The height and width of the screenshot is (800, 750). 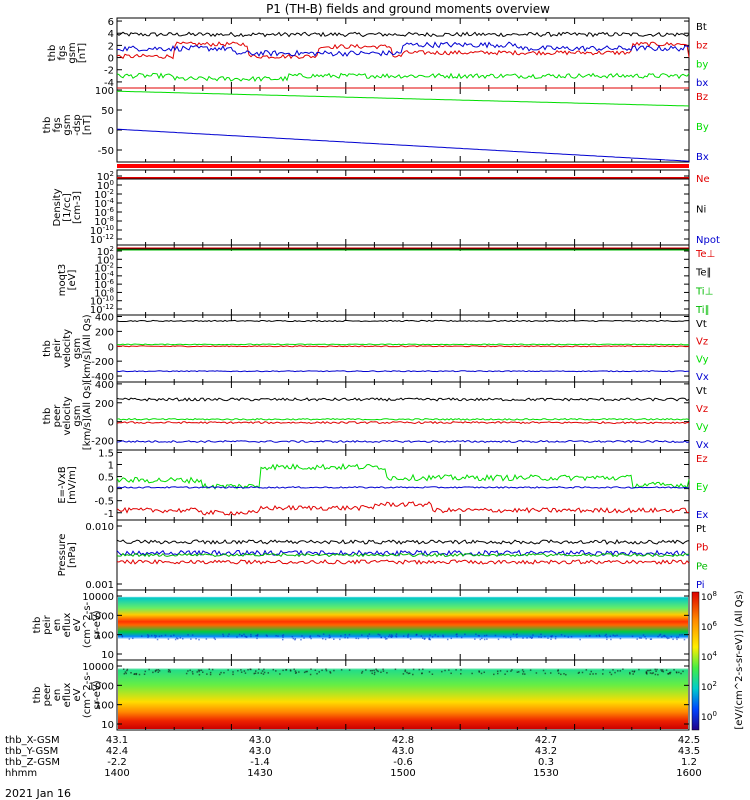 I want to click on legend-entry: Ex, so click(x=702, y=515).